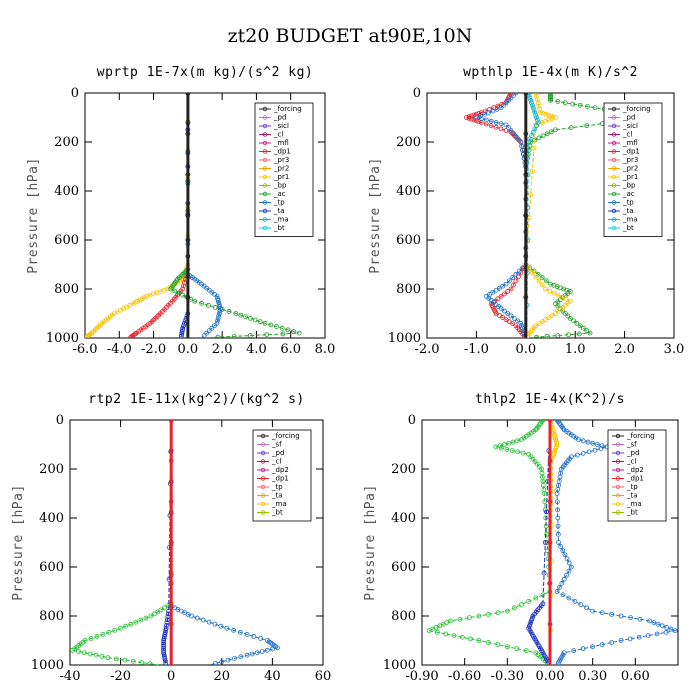  Describe the element at coordinates (277, 487) in the screenshot. I see `legend-entry: _tp` at that location.